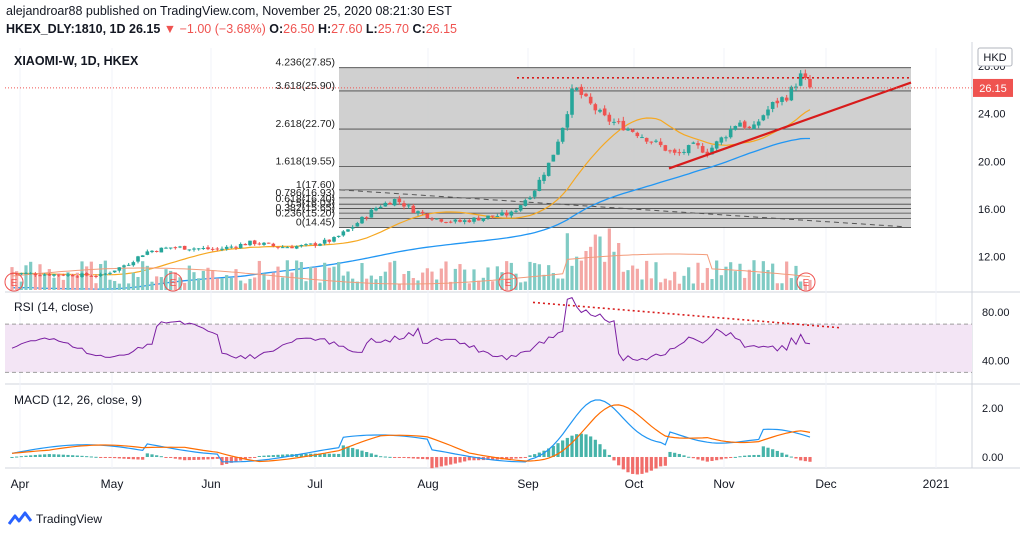  Describe the element at coordinates (634, 484) in the screenshot. I see `x-tick-label: Oct` at that location.